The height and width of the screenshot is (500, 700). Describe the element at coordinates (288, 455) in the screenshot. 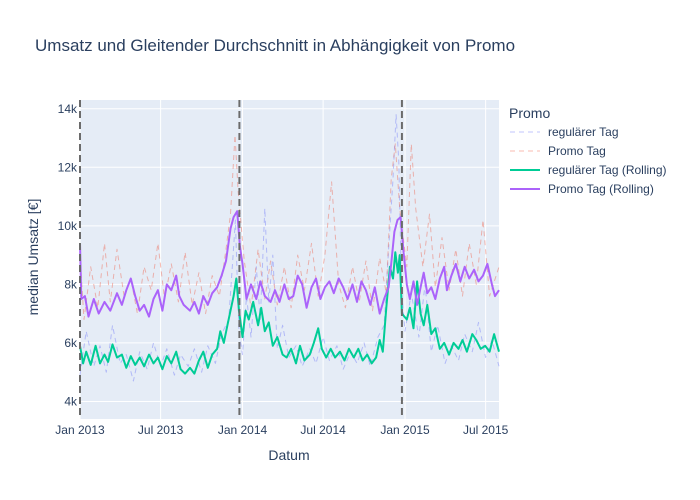

I see `x-axis-label: Datum` at that location.